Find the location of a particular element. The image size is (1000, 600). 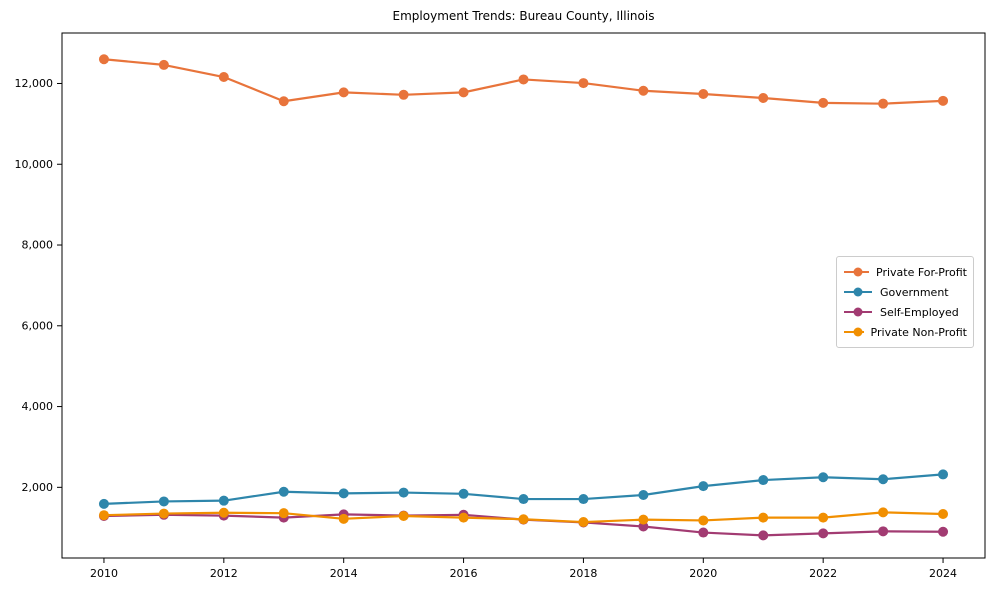

x-tick-label: 2020 is located at coordinates (703, 573).